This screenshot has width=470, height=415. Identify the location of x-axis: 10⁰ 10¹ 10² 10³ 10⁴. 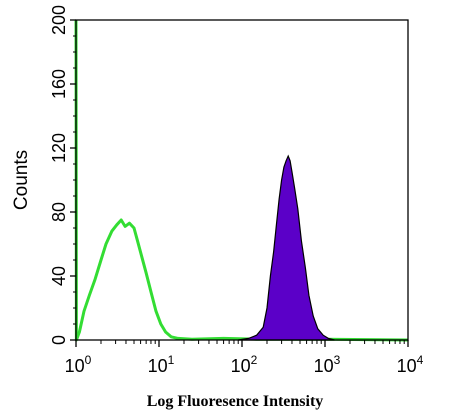
(244, 358).